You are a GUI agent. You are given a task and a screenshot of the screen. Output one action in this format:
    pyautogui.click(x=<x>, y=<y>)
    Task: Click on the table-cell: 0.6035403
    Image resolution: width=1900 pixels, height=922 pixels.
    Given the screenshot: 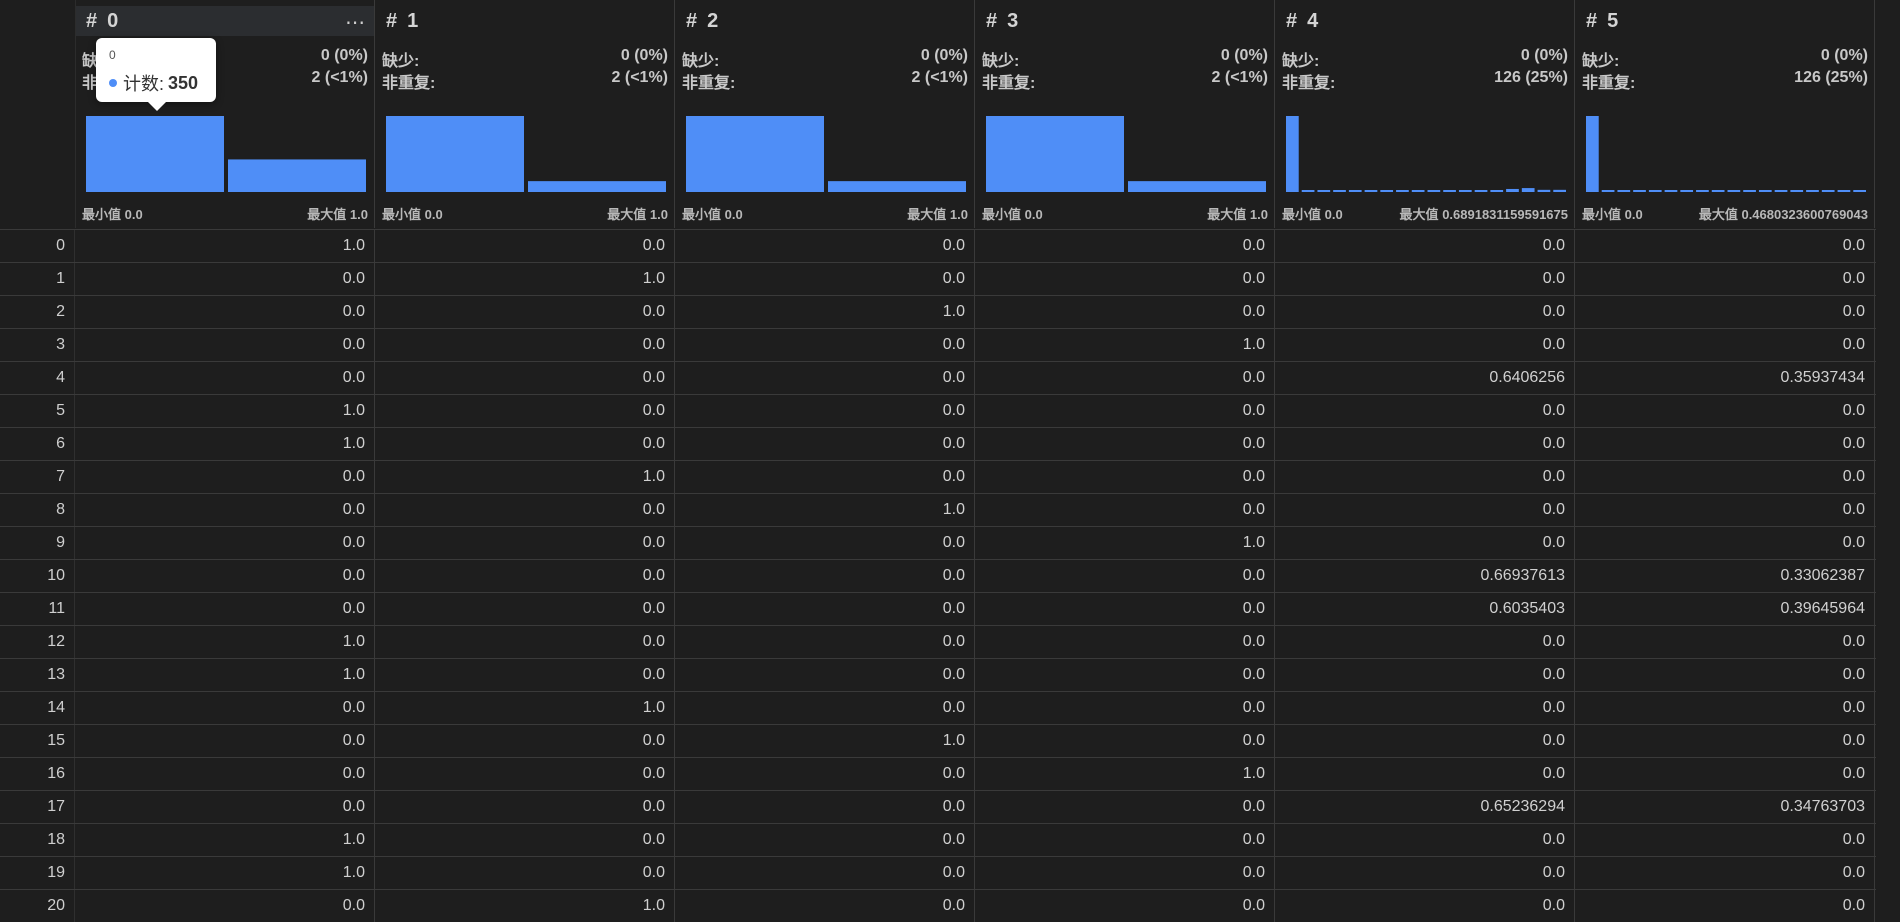 What is the action you would take?
    pyautogui.click(x=1425, y=609)
    